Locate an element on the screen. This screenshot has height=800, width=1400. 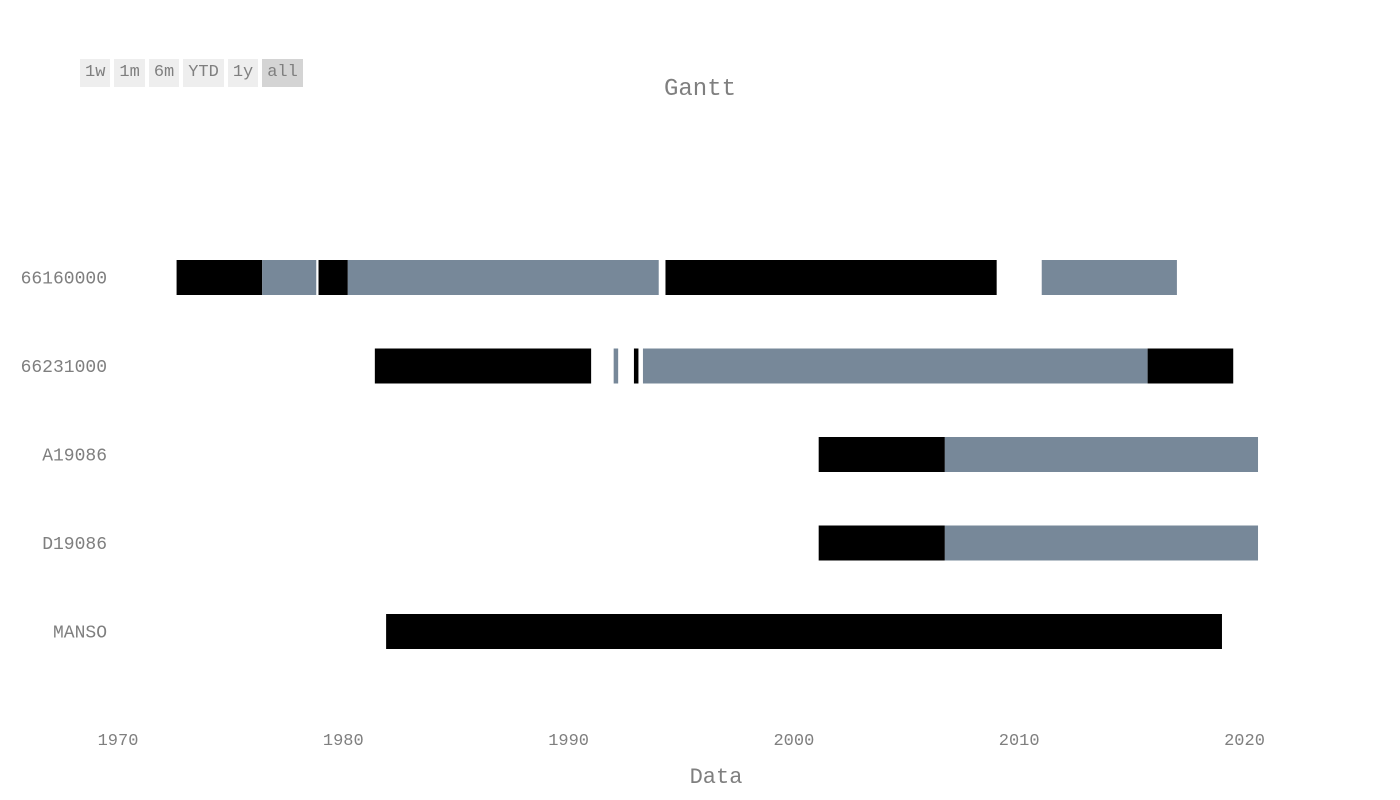
x-tick-label: 1980 is located at coordinates (343, 741).